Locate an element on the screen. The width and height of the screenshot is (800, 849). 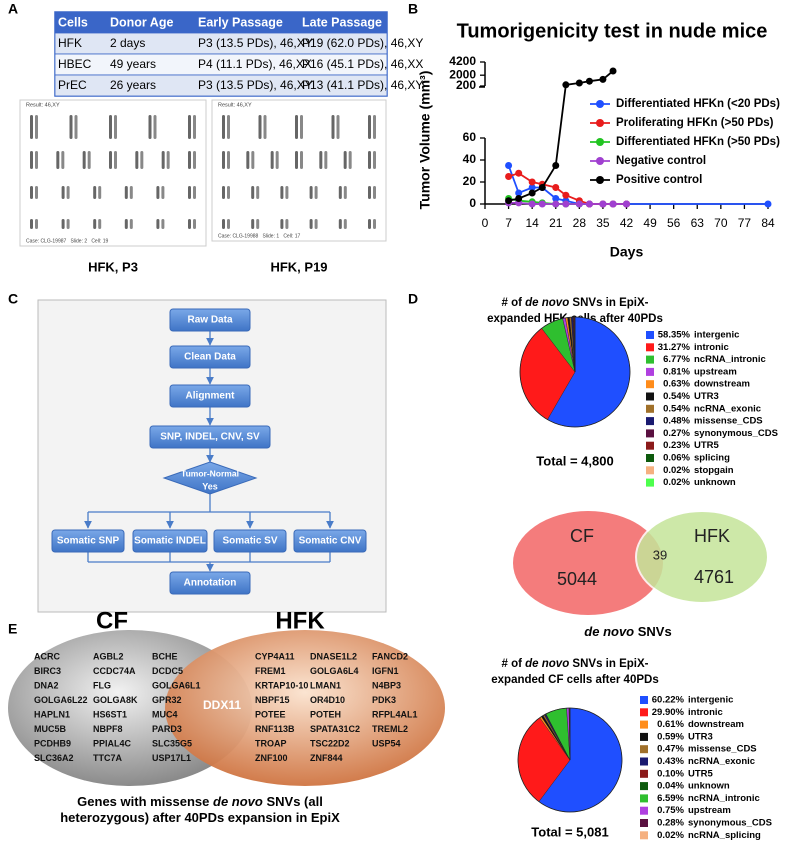
venn-title: CF is located at coordinates (112, 620).